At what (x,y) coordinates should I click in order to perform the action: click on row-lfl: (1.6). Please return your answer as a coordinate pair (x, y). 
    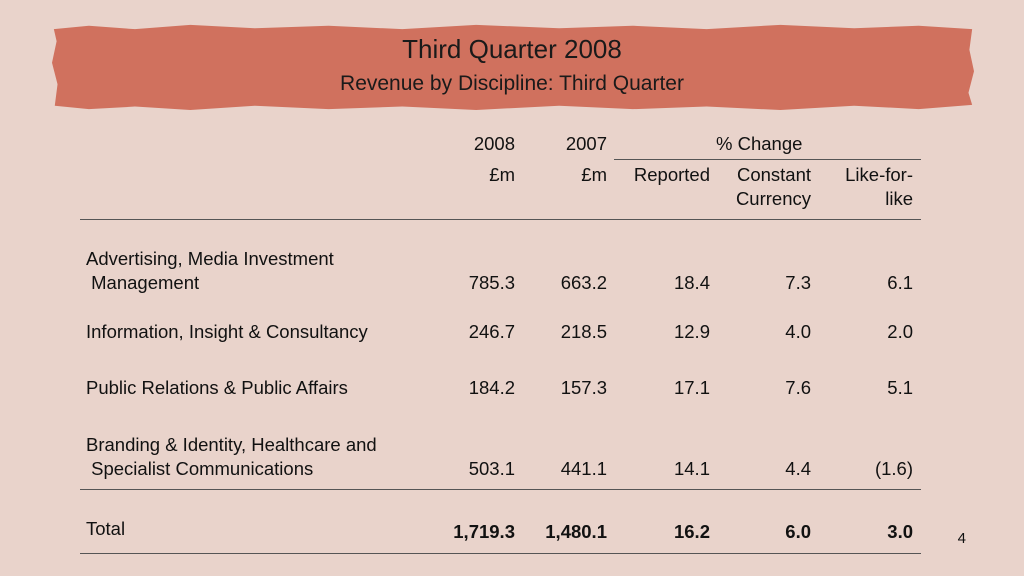
    Looking at the image, I should click on (893, 468).